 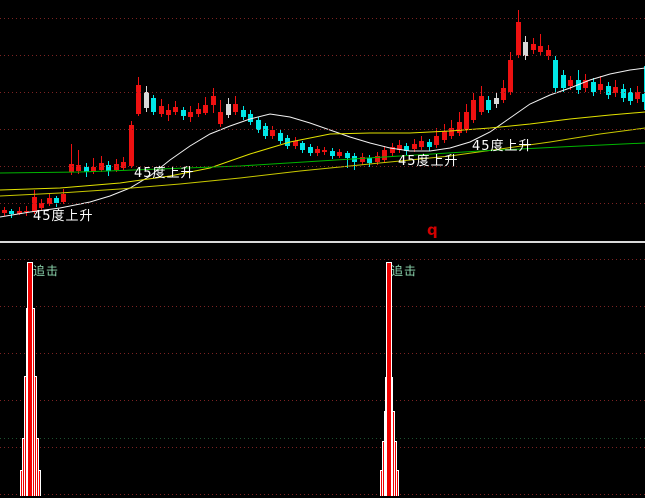 I want to click on ma-green-slow, so click(x=322, y=158).